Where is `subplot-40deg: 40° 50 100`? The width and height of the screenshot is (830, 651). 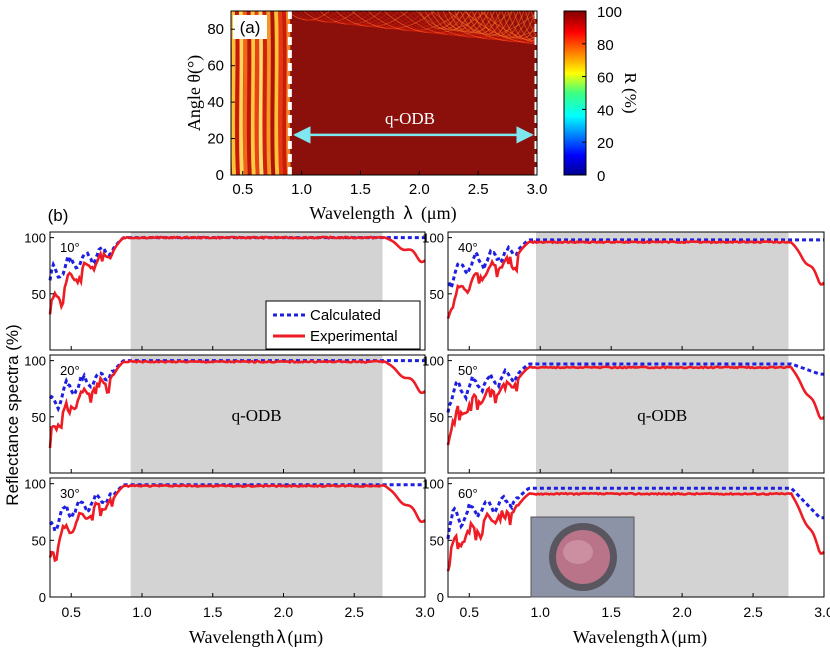
subplot-40deg: 40° 50 100 is located at coordinates (623, 291).